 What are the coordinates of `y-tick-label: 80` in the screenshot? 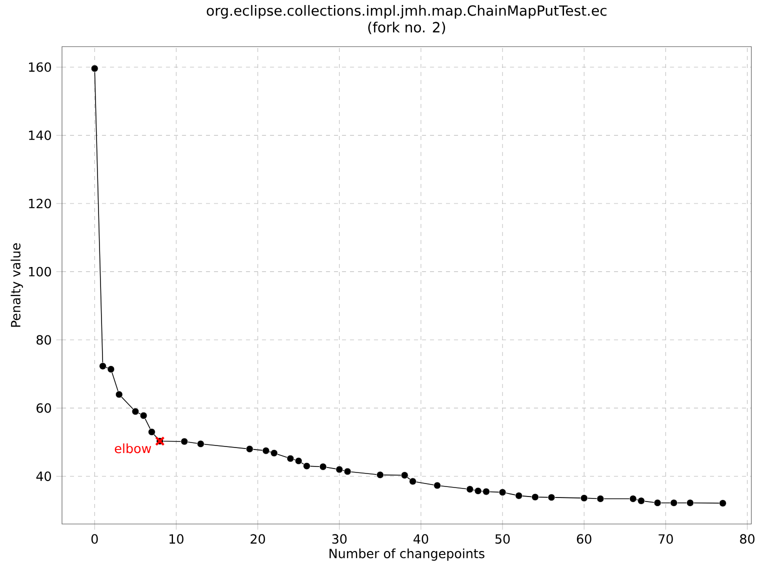 It's located at (43, 340).